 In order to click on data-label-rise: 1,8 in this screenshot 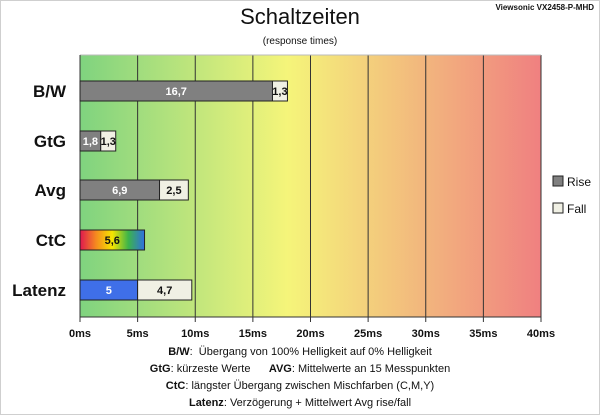, I will do `click(90, 142)`.